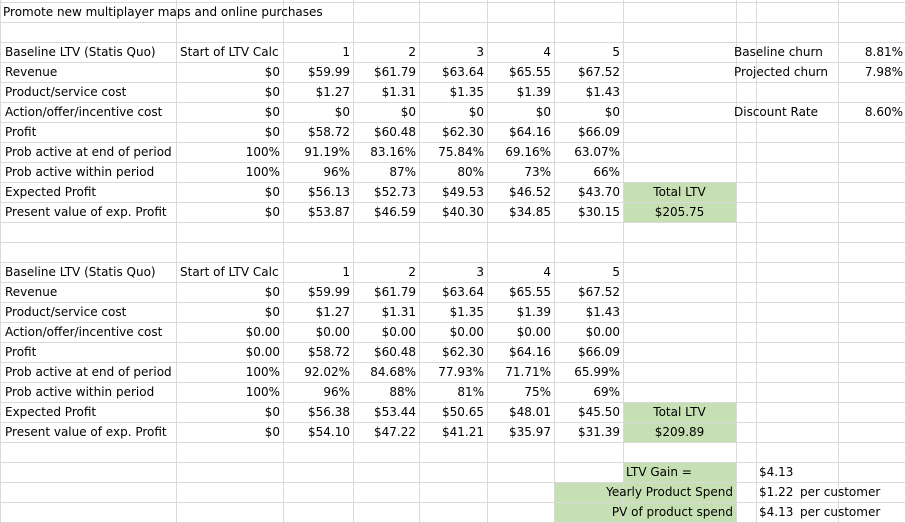 Image resolution: width=906 pixels, height=523 pixels. I want to click on table1-value: $34.85, so click(530, 212).